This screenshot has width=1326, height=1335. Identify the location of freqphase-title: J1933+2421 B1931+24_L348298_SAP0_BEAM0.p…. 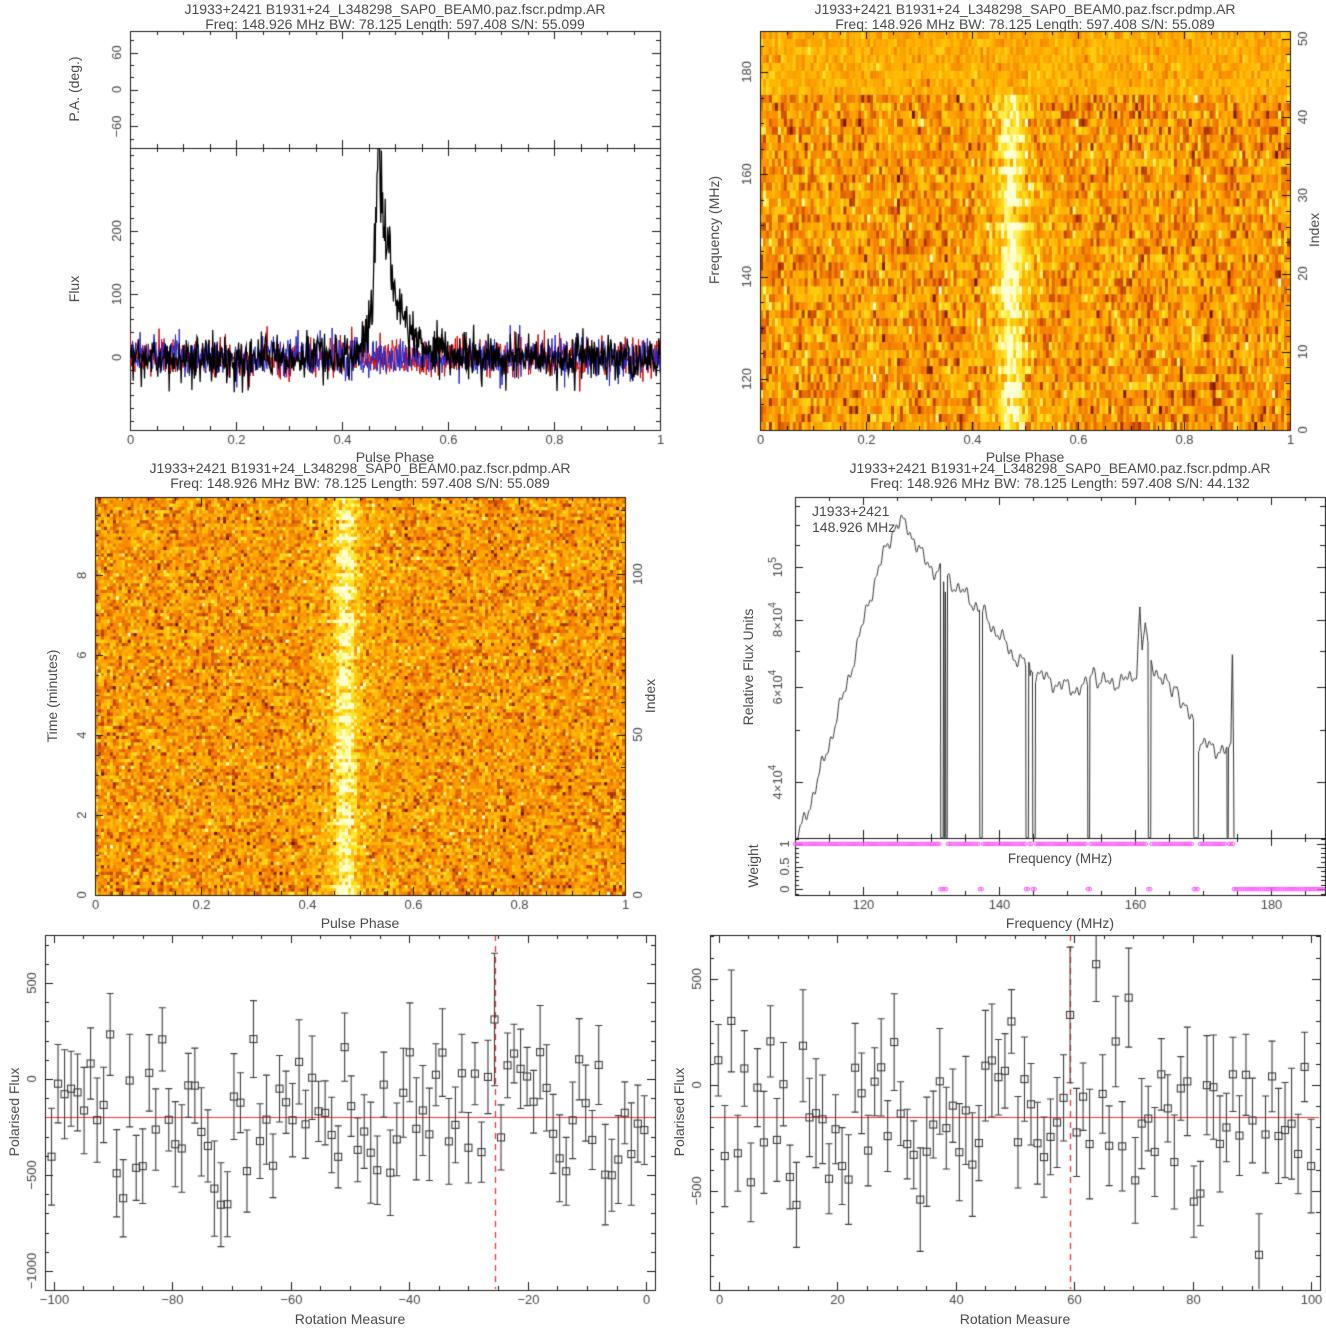
(1025, 9).